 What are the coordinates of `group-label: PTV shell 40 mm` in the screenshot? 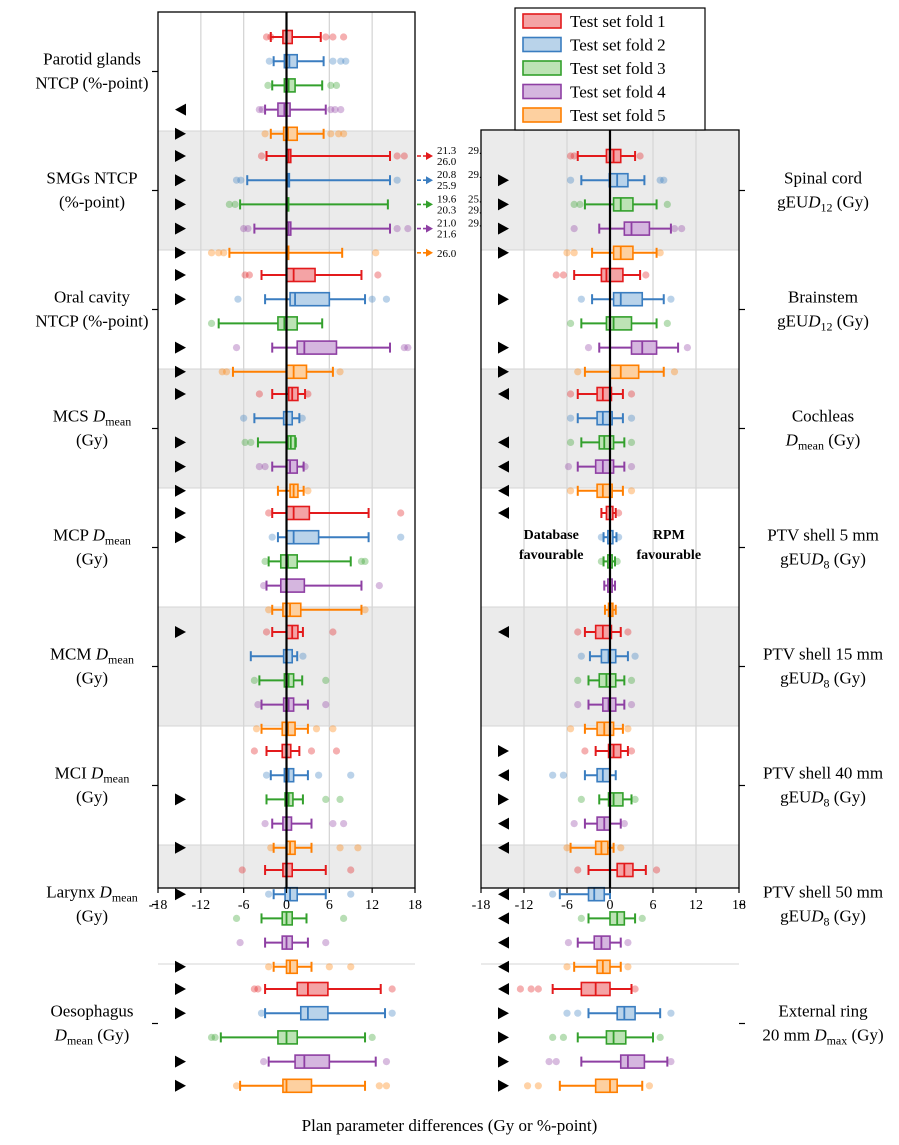 It's located at (823, 773).